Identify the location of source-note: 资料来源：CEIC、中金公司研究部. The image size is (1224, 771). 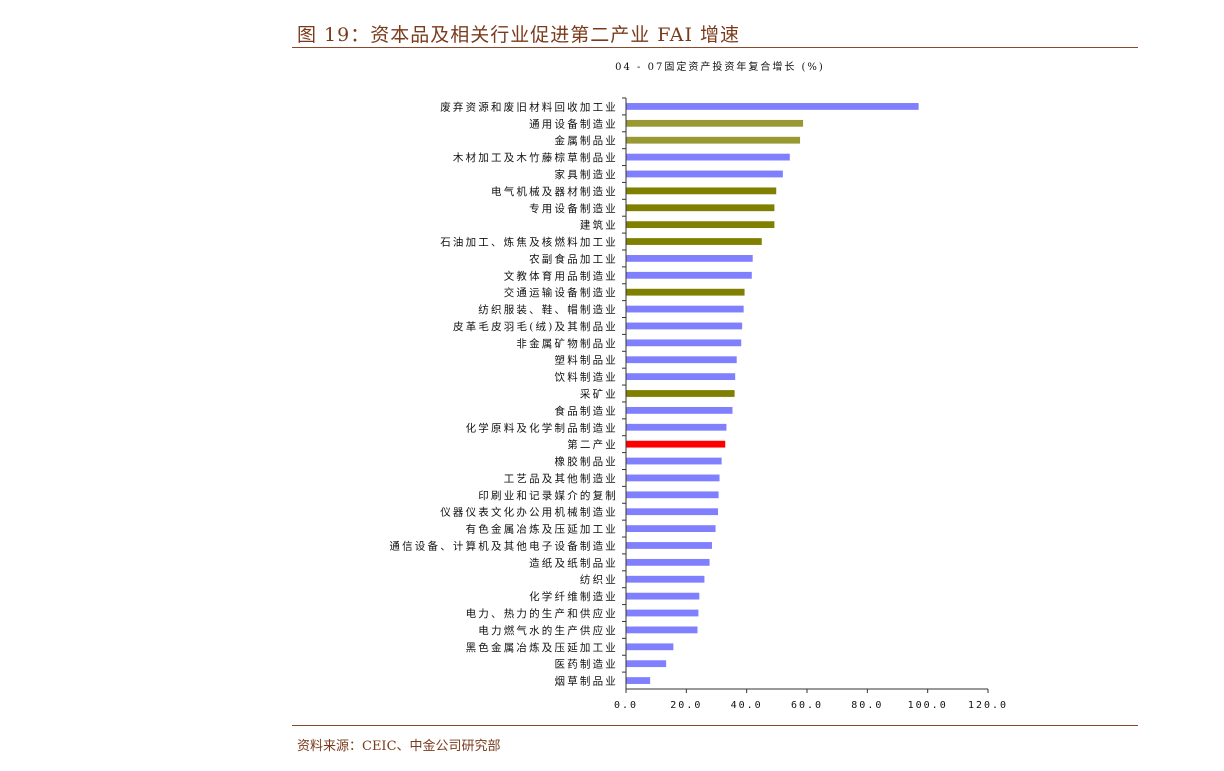
(399, 746).